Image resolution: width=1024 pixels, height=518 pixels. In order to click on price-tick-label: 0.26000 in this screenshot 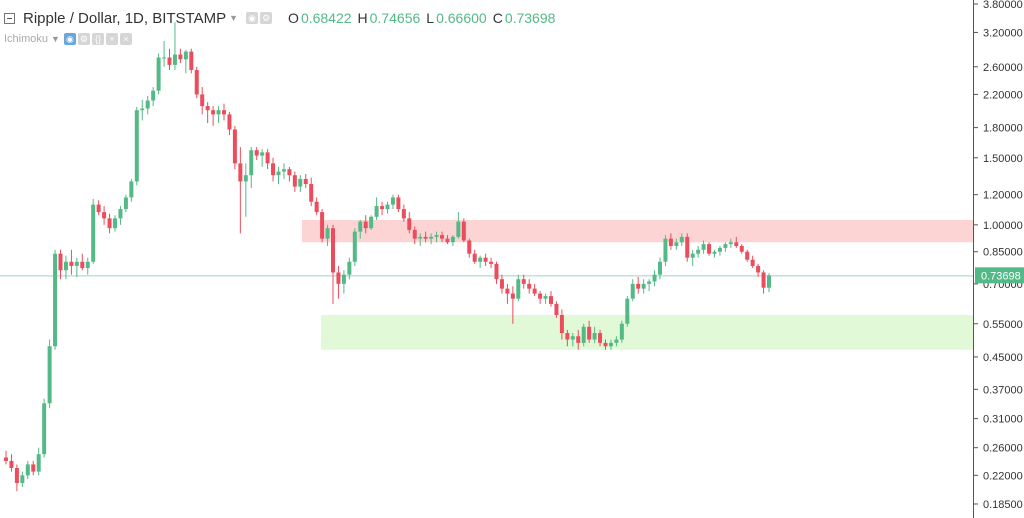, I will do `click(1003, 449)`.